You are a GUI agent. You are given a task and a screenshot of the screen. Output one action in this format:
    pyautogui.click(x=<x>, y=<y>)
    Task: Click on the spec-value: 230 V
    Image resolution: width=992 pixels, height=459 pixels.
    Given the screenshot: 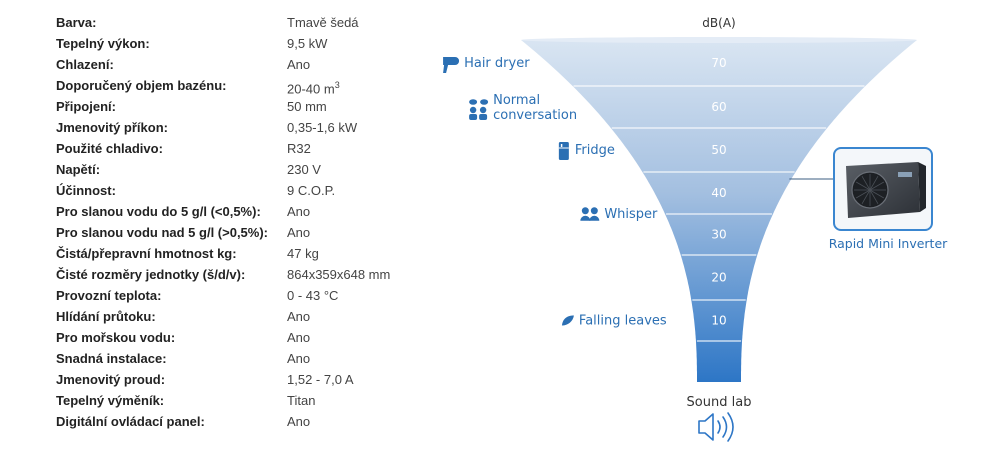 What is the action you would take?
    pyautogui.click(x=304, y=169)
    